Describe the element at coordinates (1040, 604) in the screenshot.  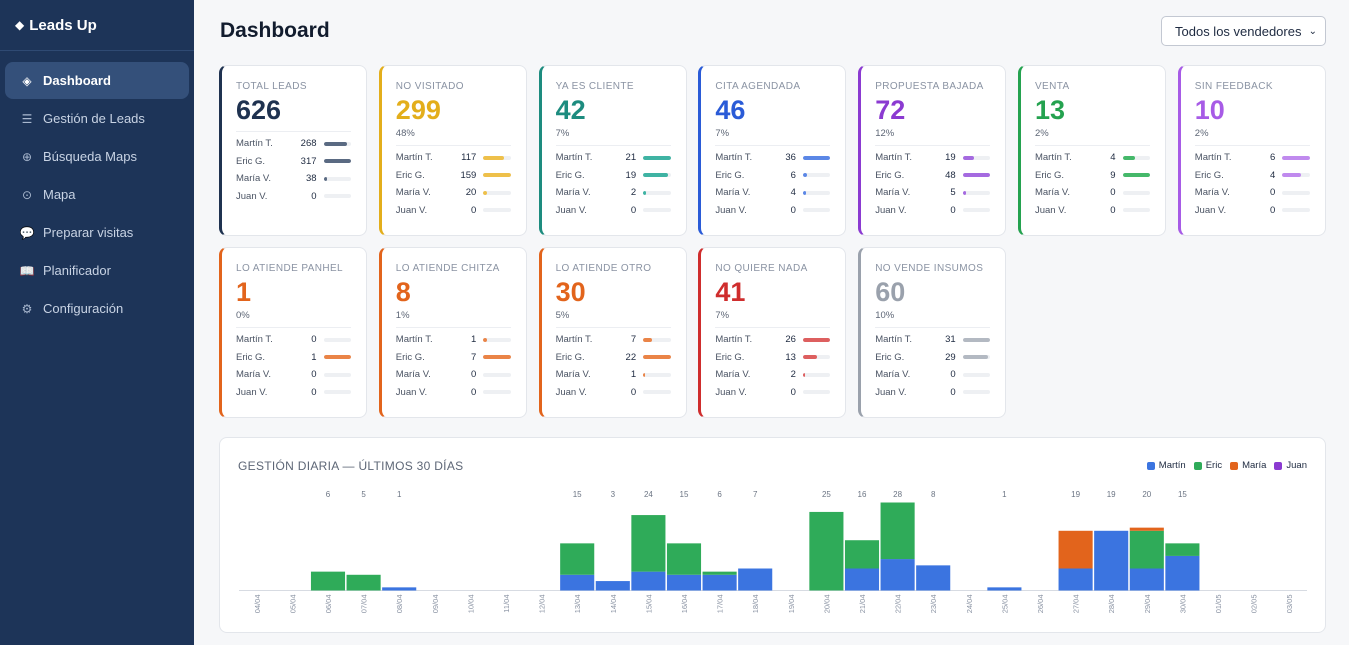
I see `x-tick-label: 26/04` at that location.